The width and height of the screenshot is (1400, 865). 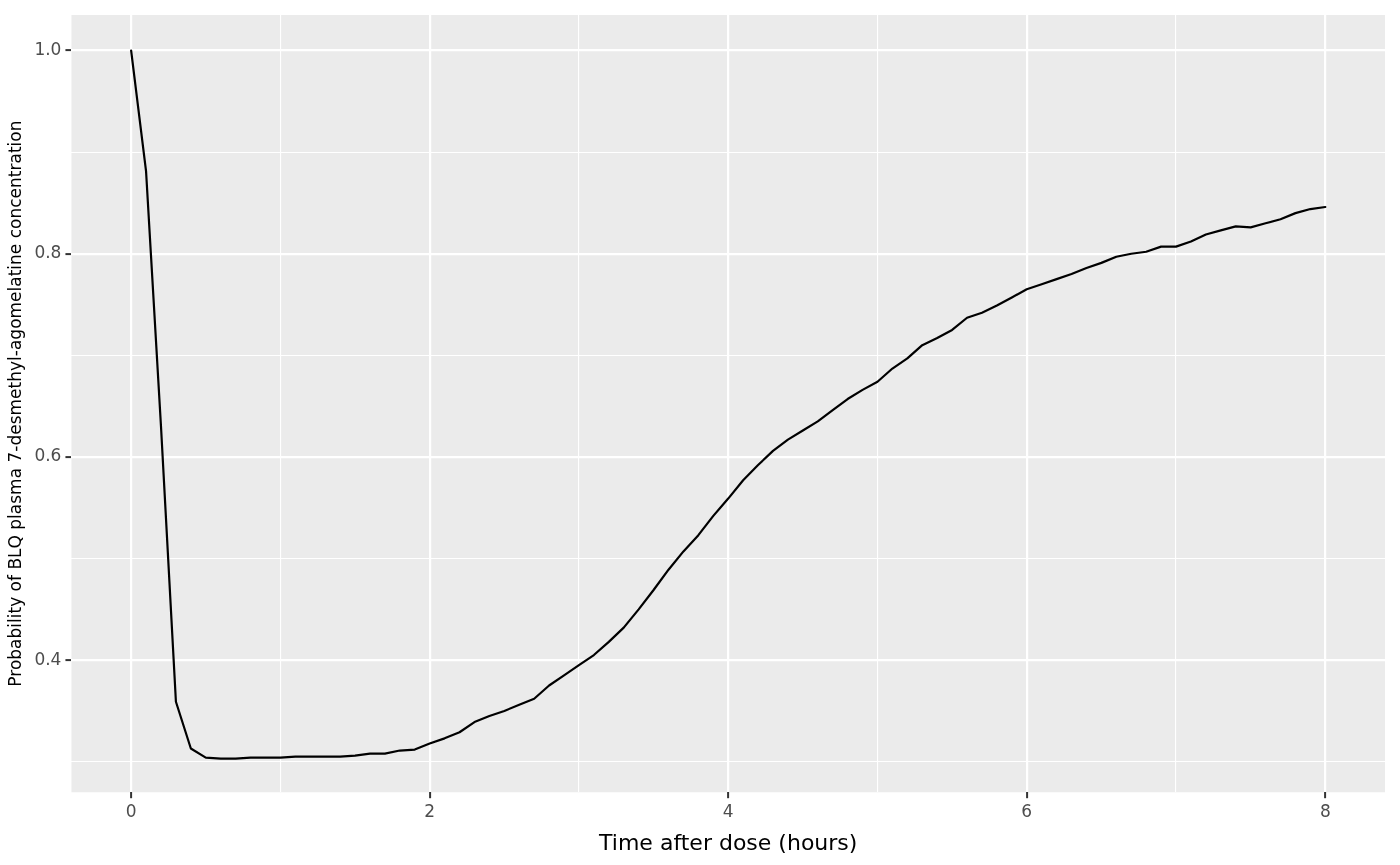 I want to click on y-tick-label: 1.0, so click(x=48, y=48).